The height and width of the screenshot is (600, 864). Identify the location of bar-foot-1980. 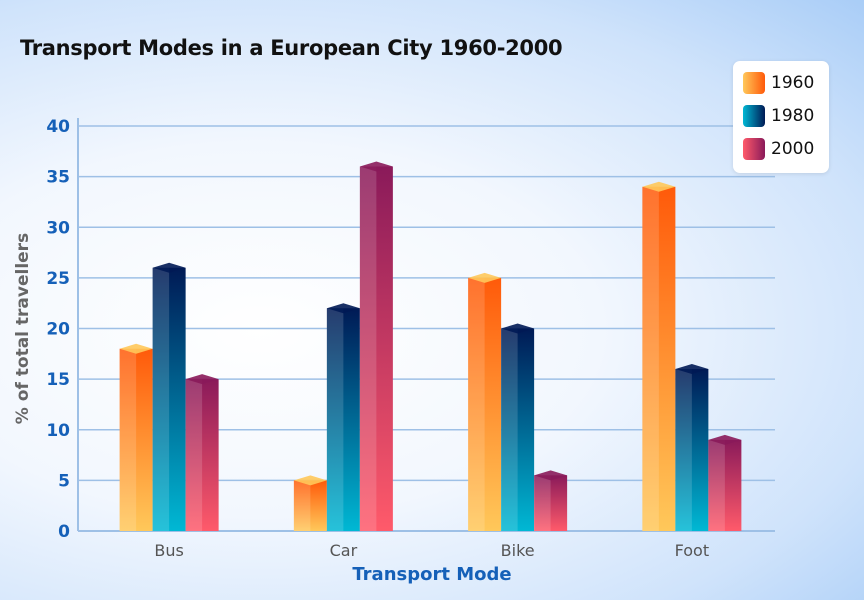
(692, 447).